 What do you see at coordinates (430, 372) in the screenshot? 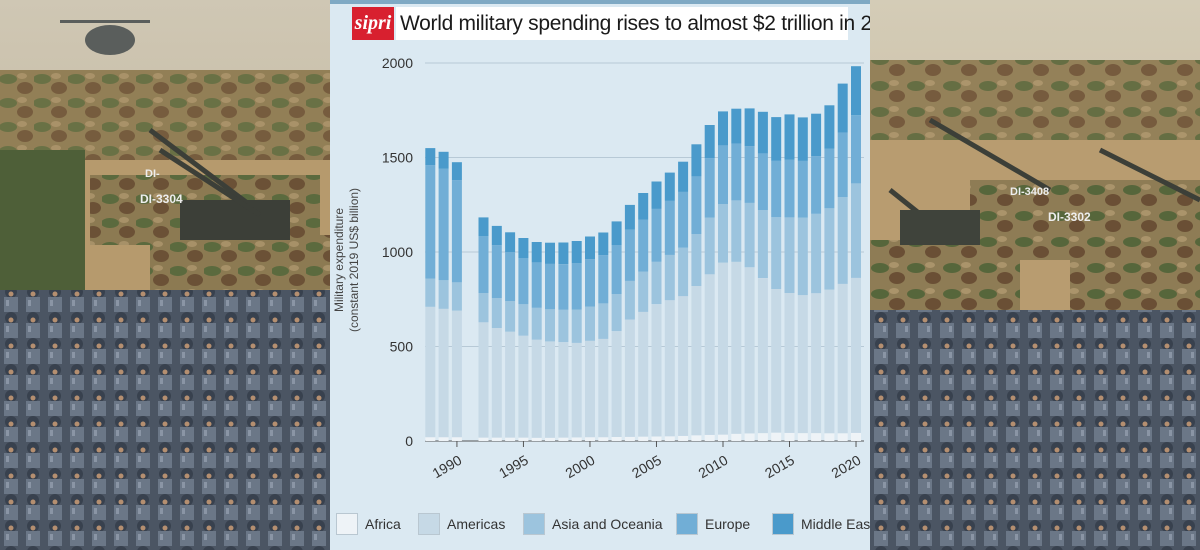
I see `bar-1988-americas` at bounding box center [430, 372].